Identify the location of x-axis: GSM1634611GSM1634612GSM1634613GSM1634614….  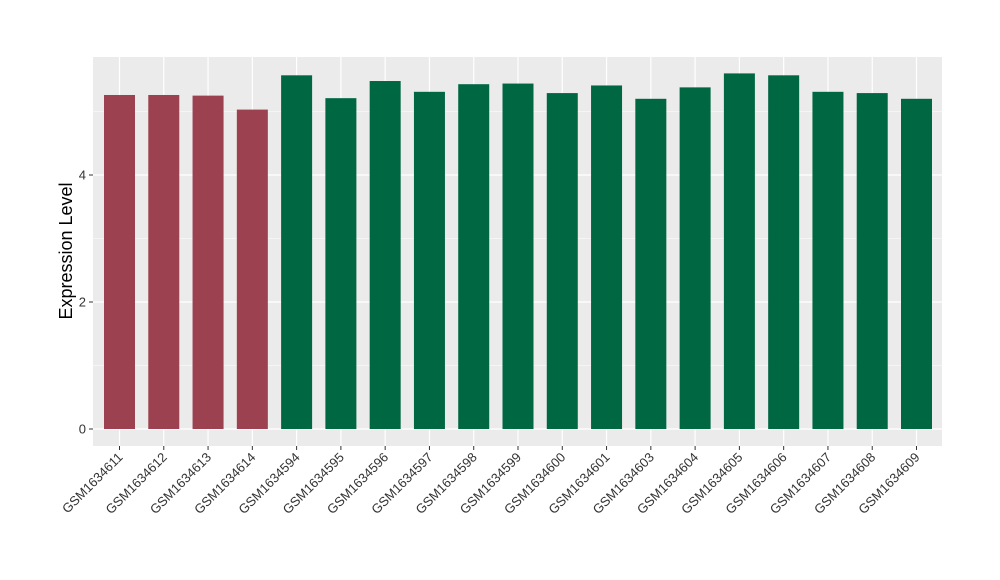
(491, 481).